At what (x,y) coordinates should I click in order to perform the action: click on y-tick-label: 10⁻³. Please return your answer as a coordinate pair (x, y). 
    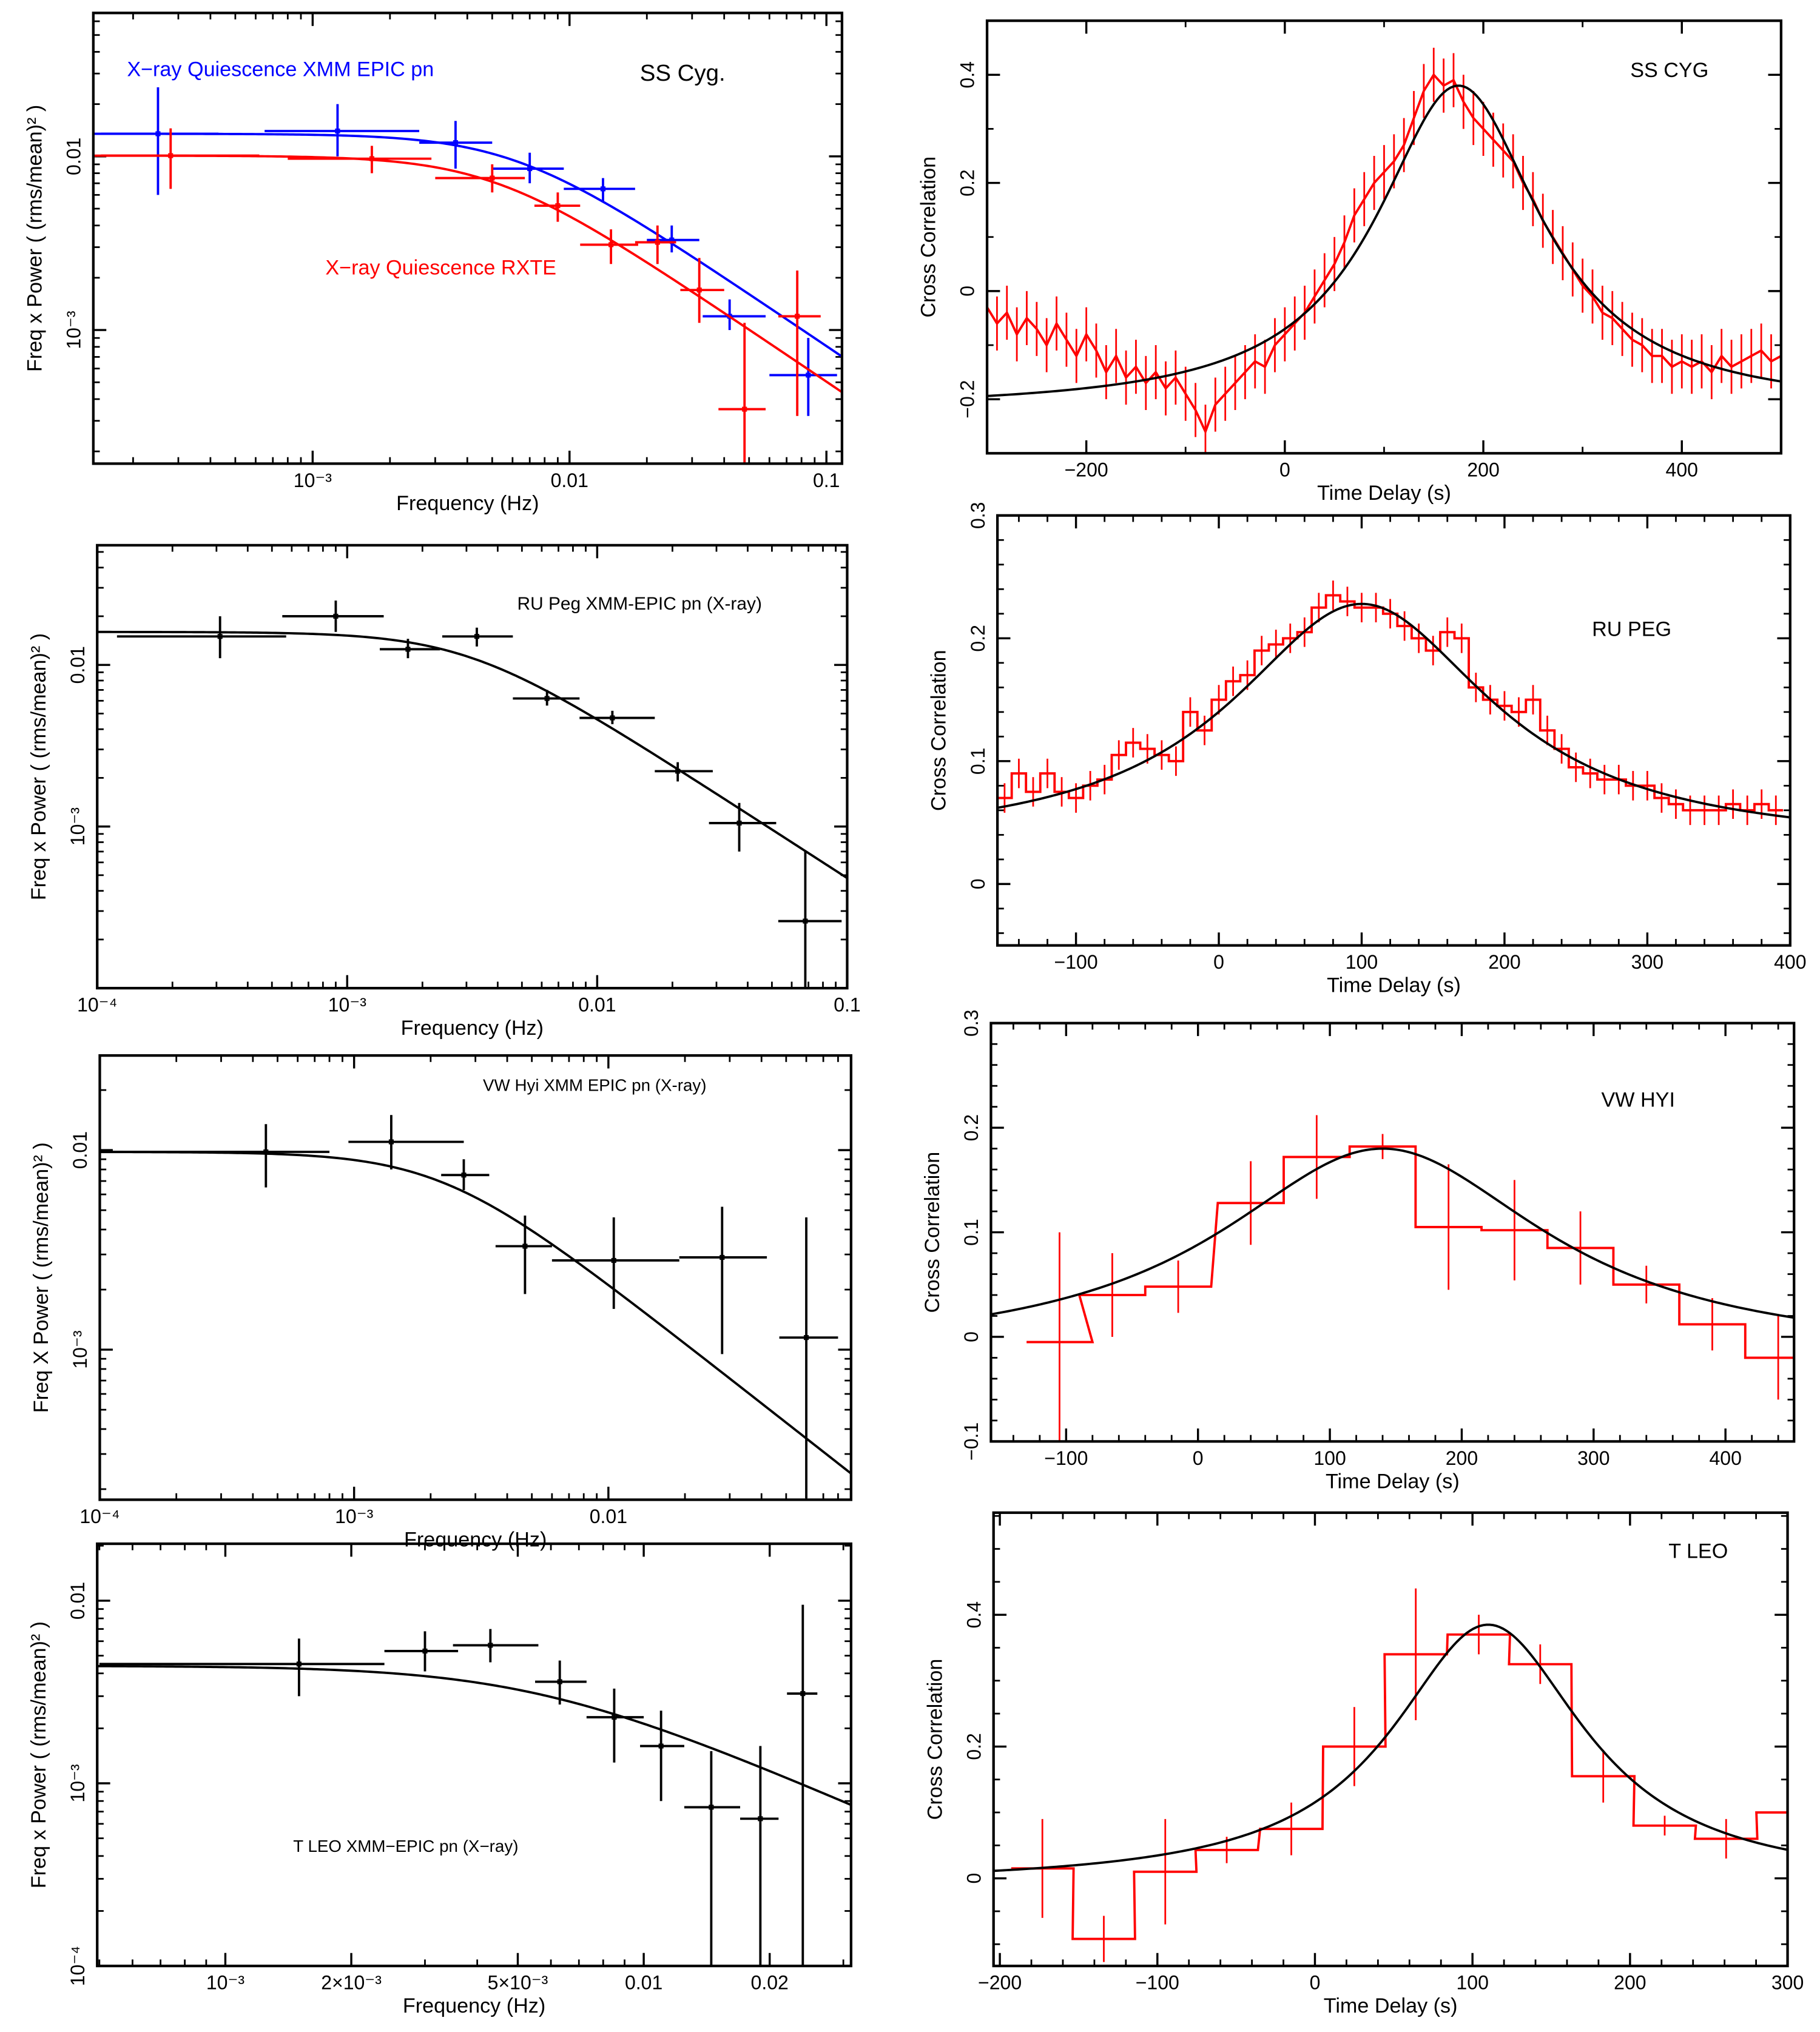
    Looking at the image, I should click on (78, 826).